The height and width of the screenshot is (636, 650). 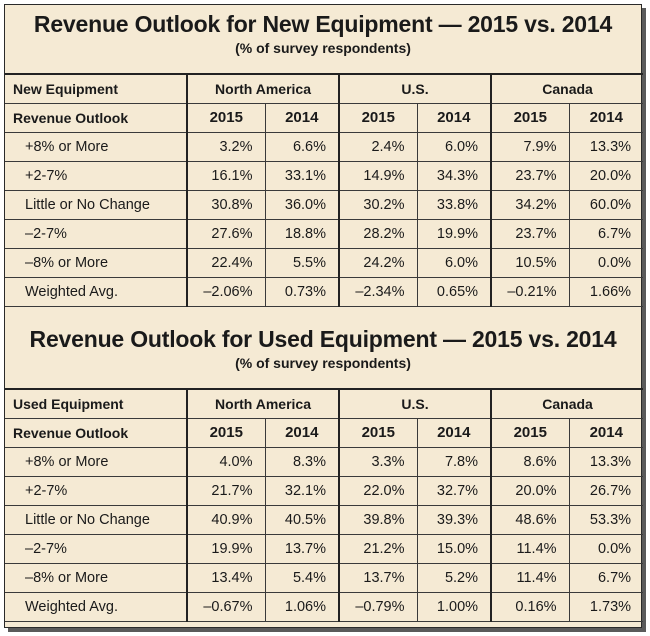 I want to click on new-equipment-subtitle: (% of survey respondents), so click(x=323, y=48).